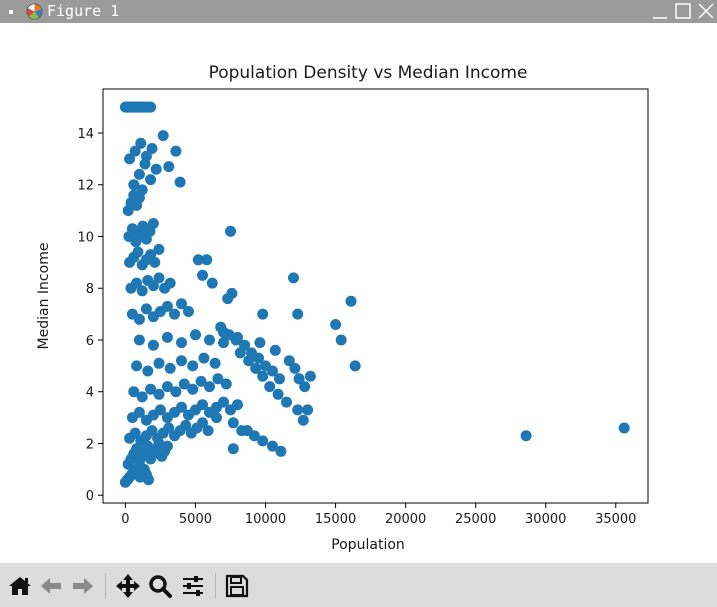  What do you see at coordinates (85, 186) in the screenshot?
I see `y-tick-label: 12` at bounding box center [85, 186].